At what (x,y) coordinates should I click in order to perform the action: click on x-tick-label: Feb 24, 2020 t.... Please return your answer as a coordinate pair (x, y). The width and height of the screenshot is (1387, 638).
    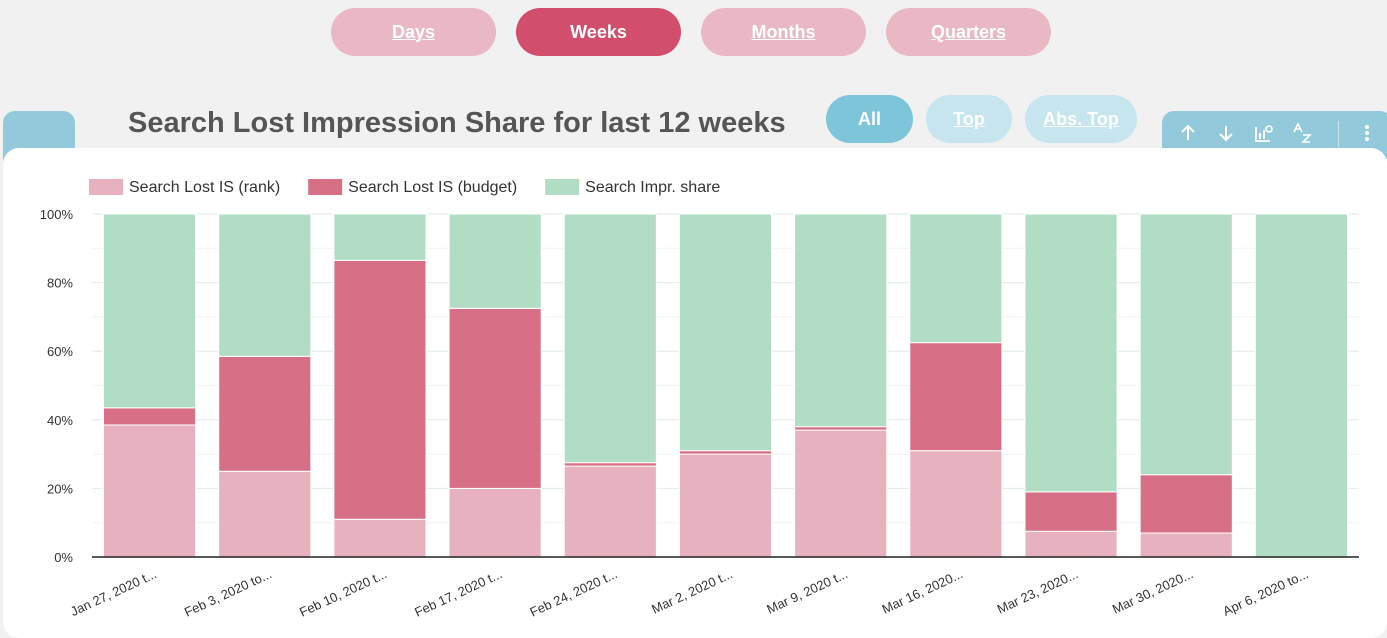
    Looking at the image, I should click on (573, 593).